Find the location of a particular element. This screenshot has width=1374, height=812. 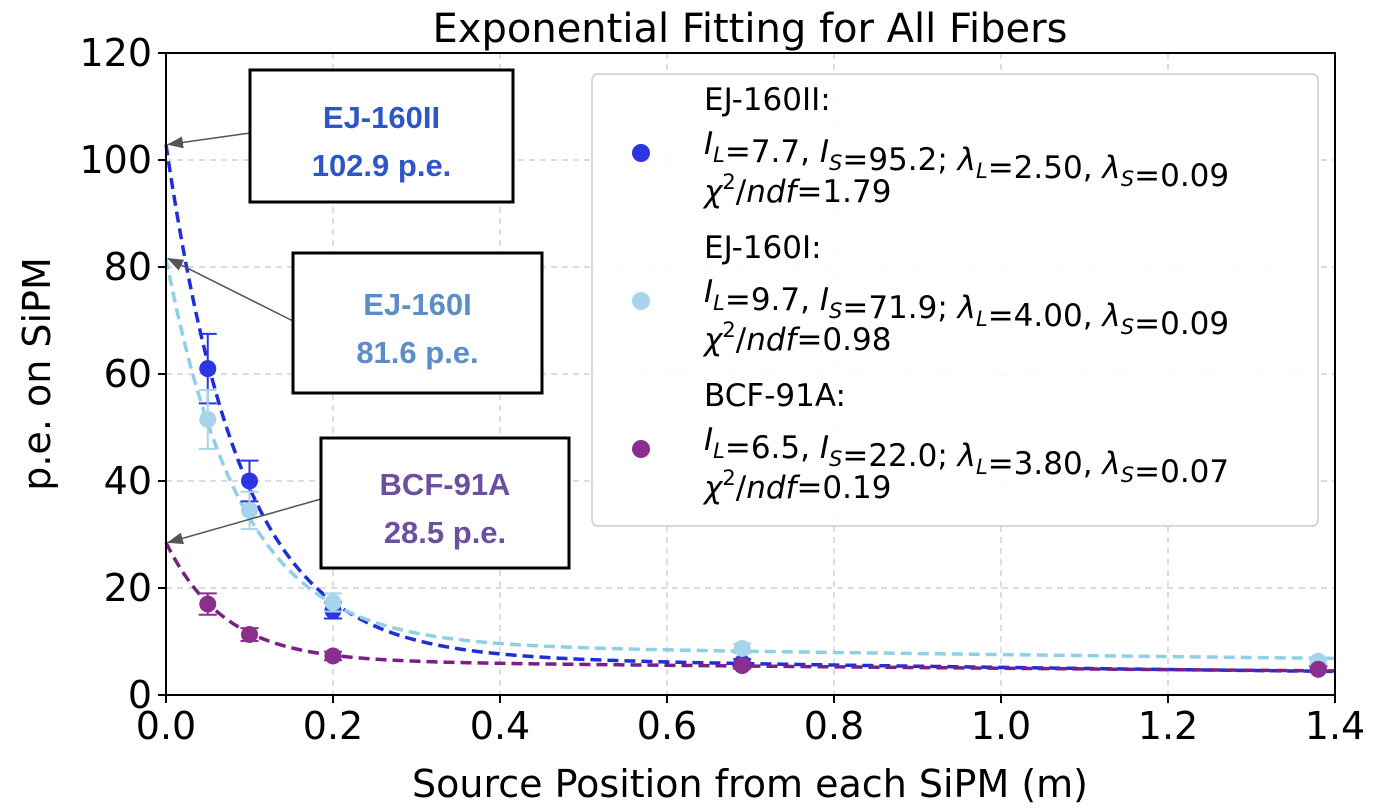

y-tick-label: 120 is located at coordinates (115, 53).